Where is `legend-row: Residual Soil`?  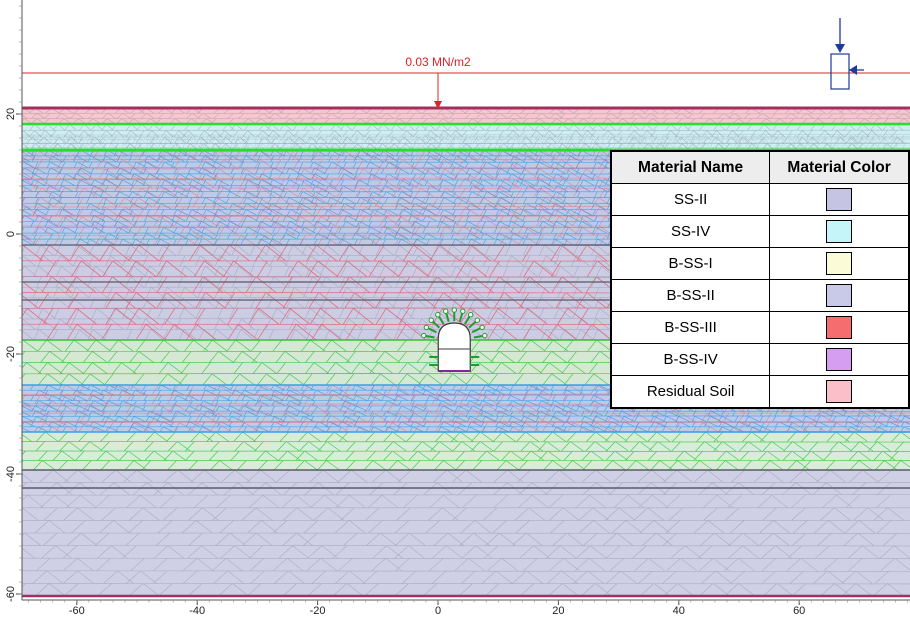
legend-row: Residual Soil is located at coordinates (760, 392).